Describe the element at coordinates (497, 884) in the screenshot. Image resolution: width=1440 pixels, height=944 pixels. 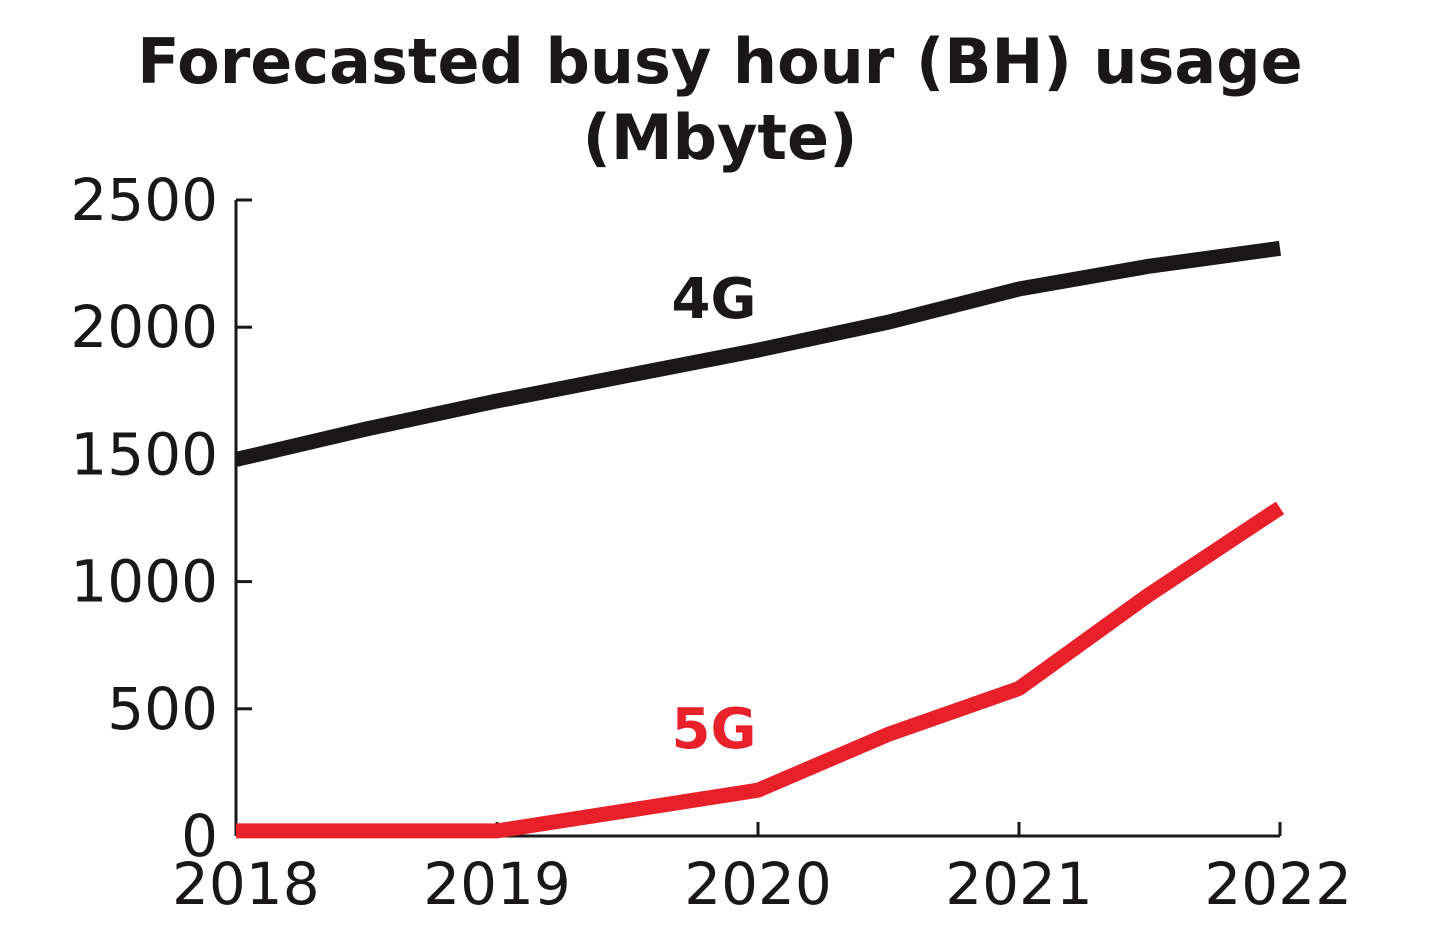
I see `x-tick-label: 2019` at that location.